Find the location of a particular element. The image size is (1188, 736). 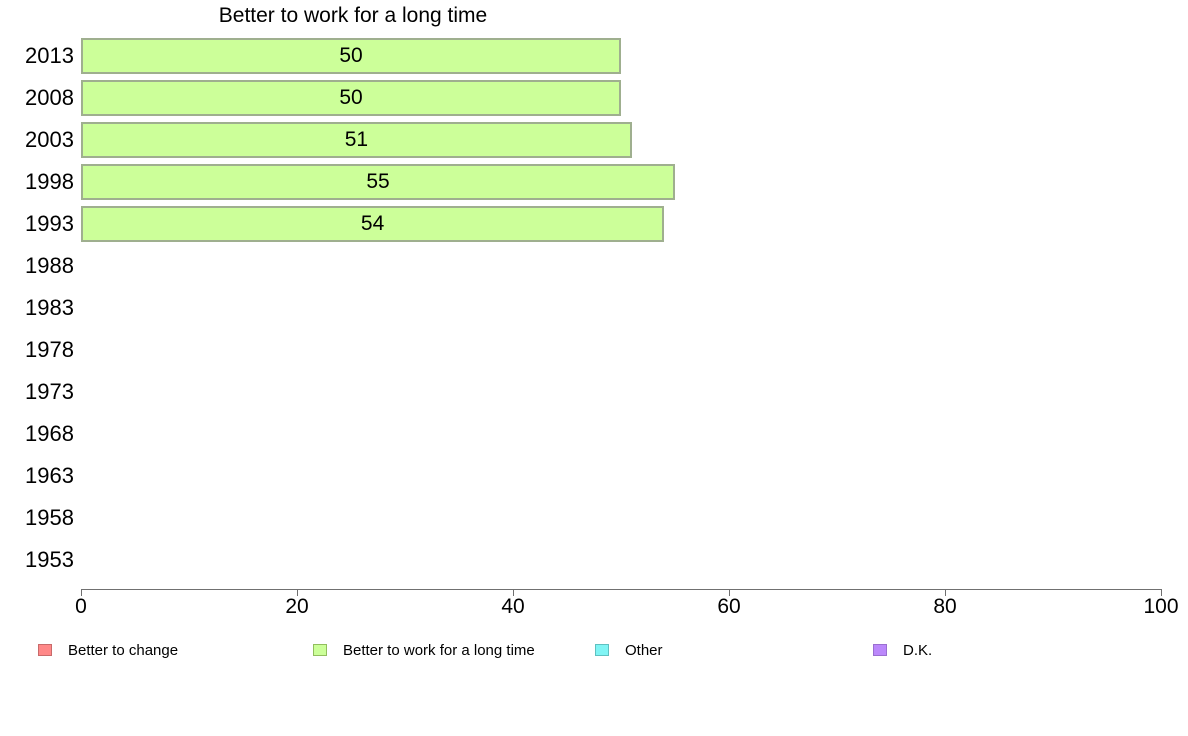

y-axis-label-1973: 1973 is located at coordinates (49, 391).